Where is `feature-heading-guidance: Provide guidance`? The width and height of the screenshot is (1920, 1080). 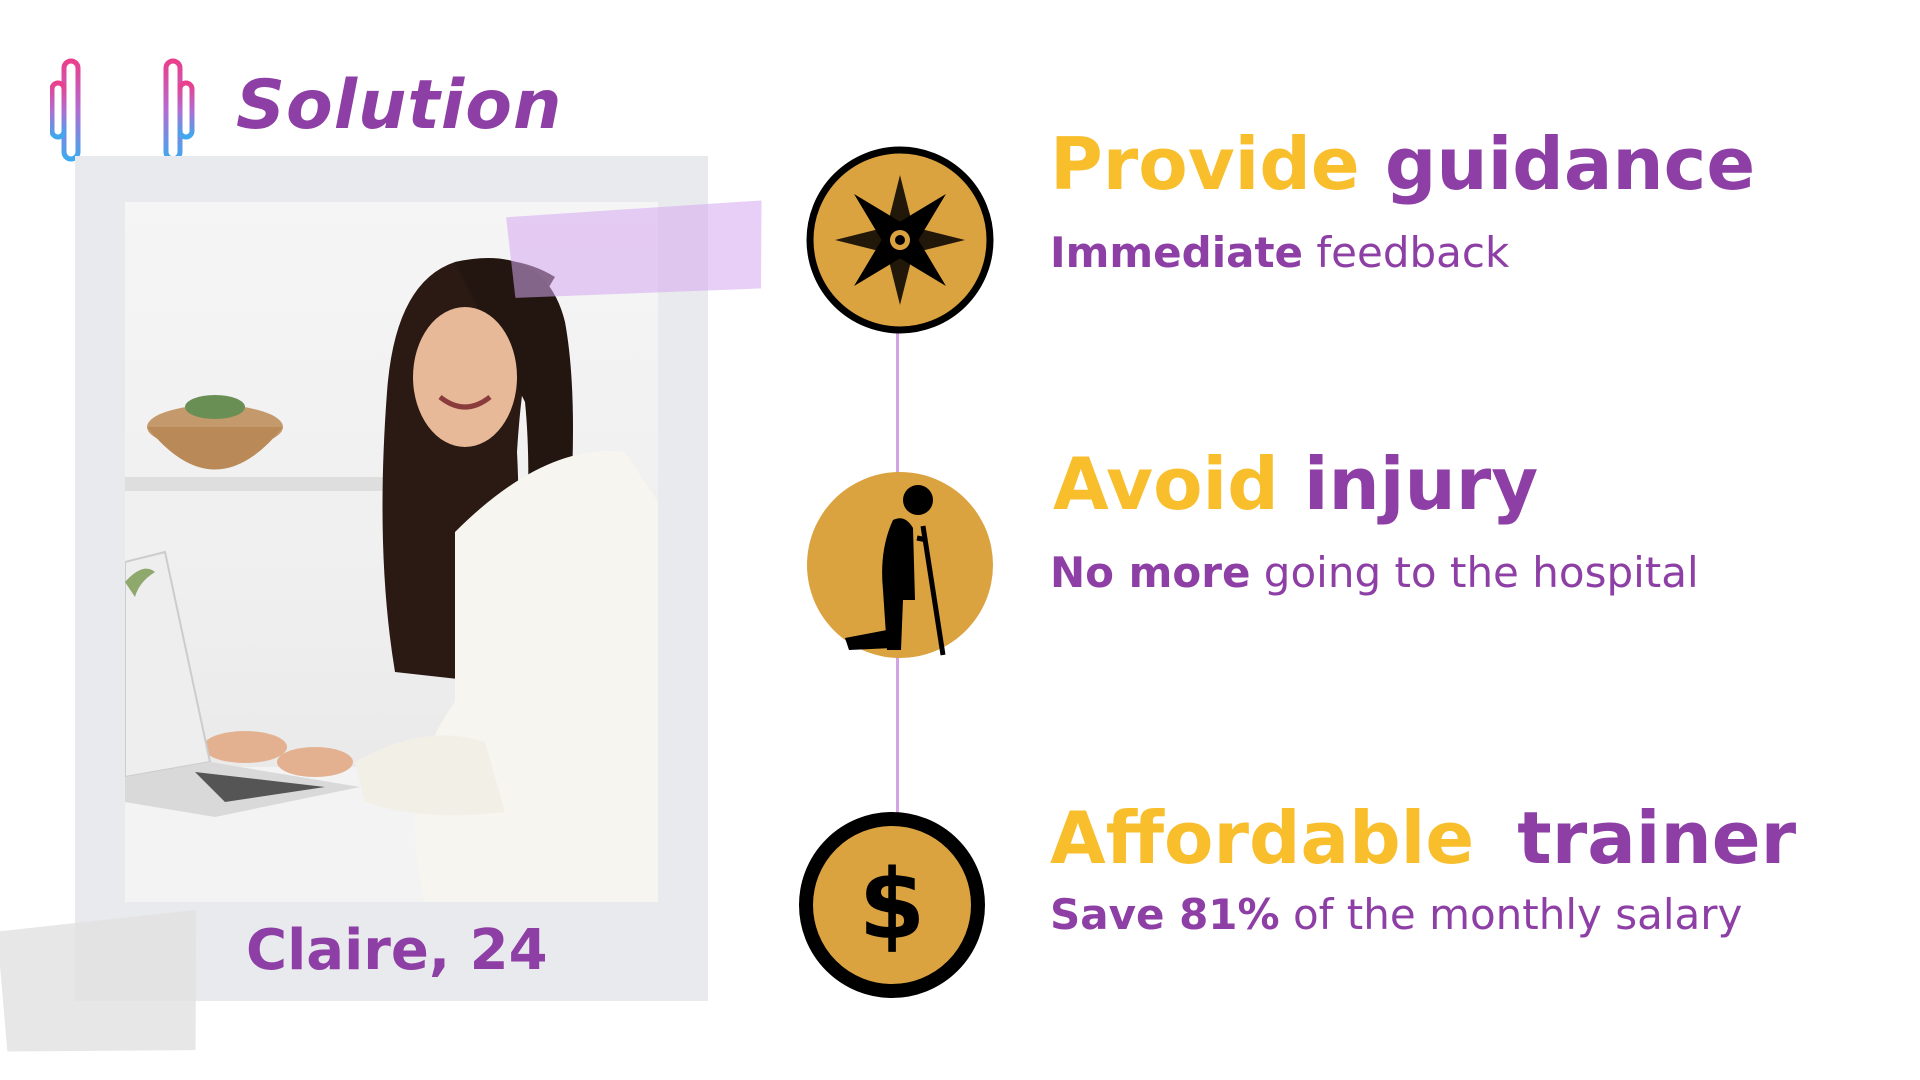
feature-heading-guidance: Provide guidance is located at coordinates (1402, 164).